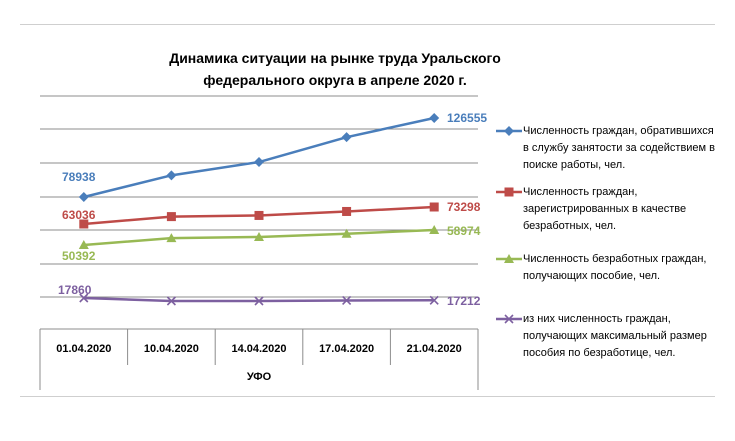 The image size is (735, 441). Describe the element at coordinates (464, 207) in the screenshot. I see `data-label-last-s1: 73298` at that location.